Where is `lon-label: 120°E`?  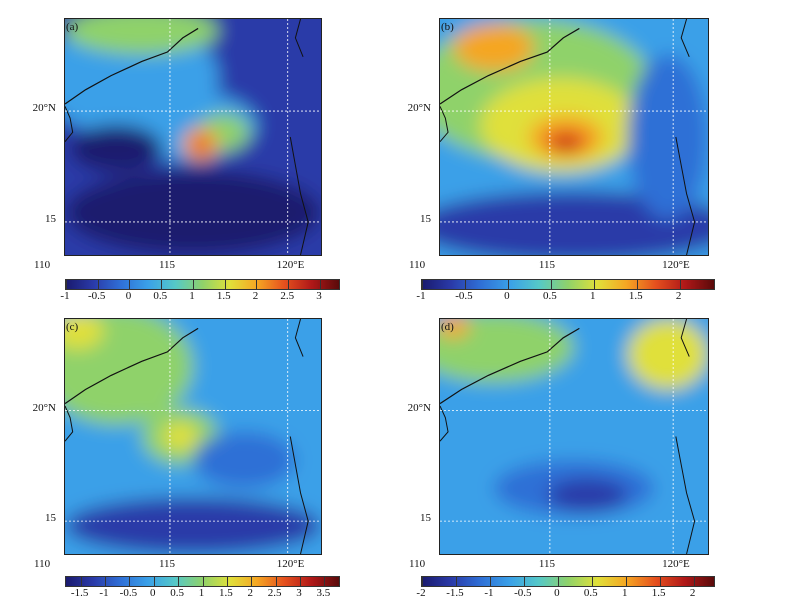 lon-label: 120°E is located at coordinates (676, 564).